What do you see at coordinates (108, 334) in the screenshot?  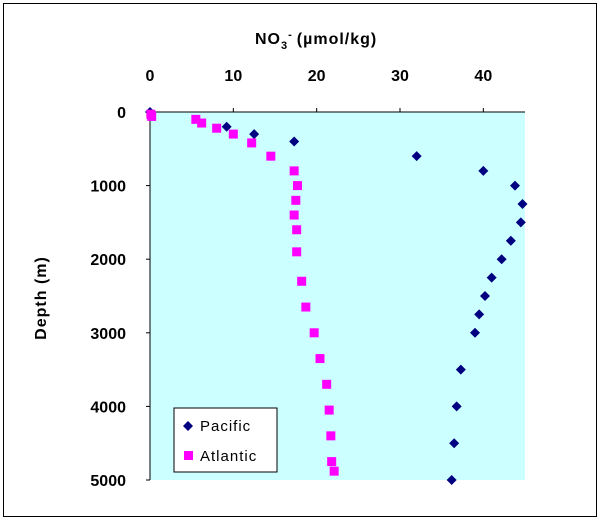 I see `y-tick-label: 3000` at bounding box center [108, 334].